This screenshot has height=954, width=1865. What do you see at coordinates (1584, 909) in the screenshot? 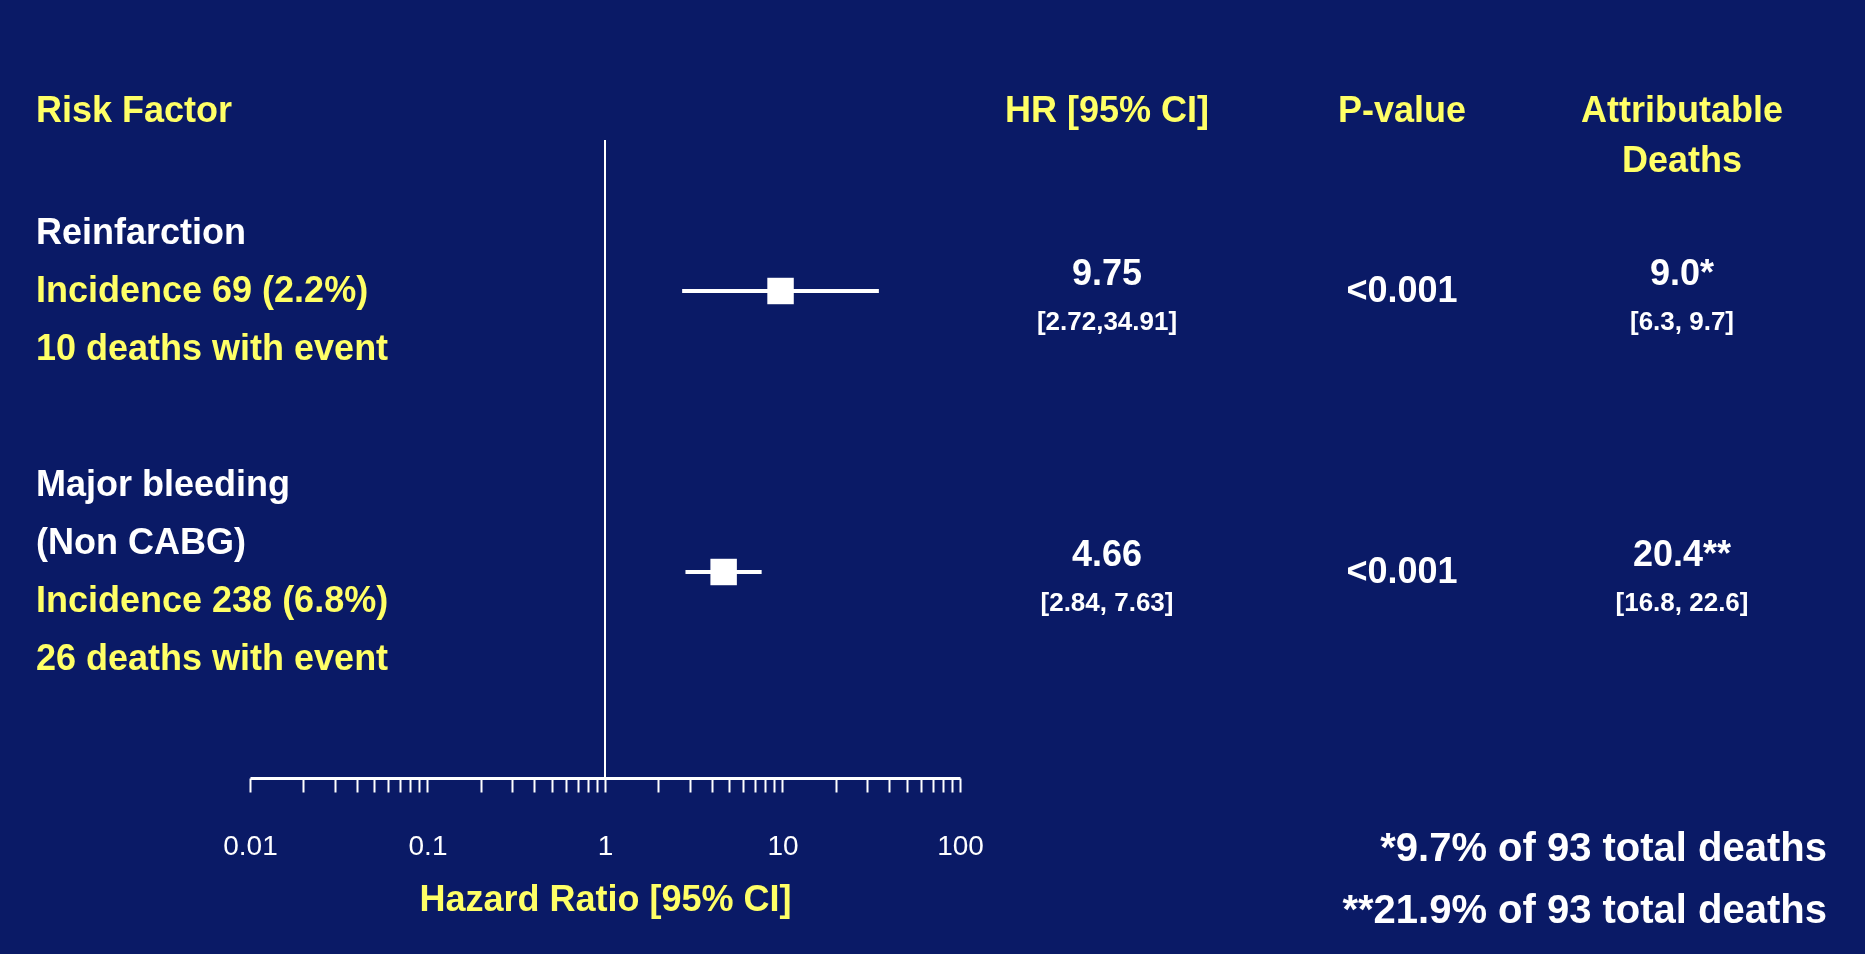
I see `text: **21.9% of 93 total deaths` at bounding box center [1584, 909].